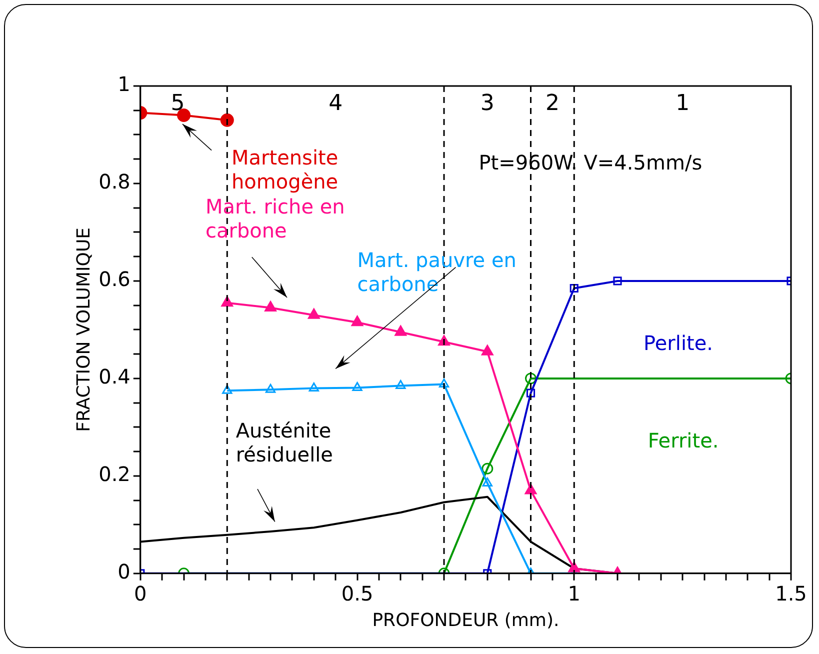 This screenshot has height=654, width=819. I want to click on annotation: 3, so click(487, 103).